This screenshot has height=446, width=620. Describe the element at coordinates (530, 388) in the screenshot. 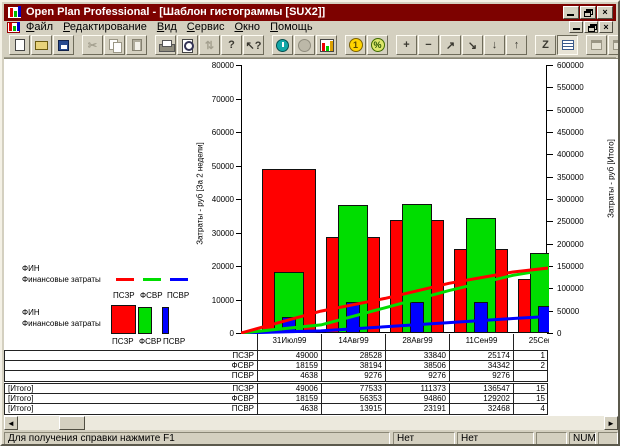

I see `table-cell-truncated: 15` at that location.